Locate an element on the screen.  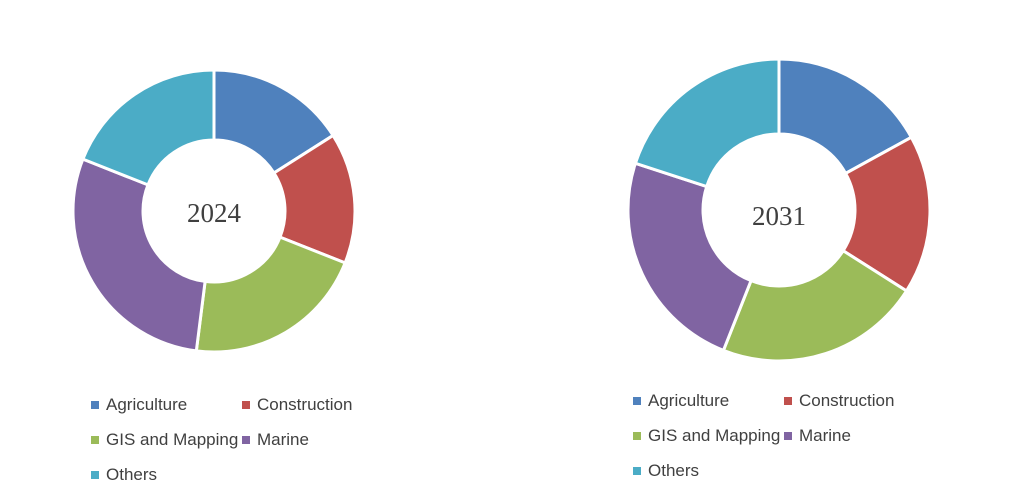
center-label-2024: 2024 is located at coordinates (214, 213).